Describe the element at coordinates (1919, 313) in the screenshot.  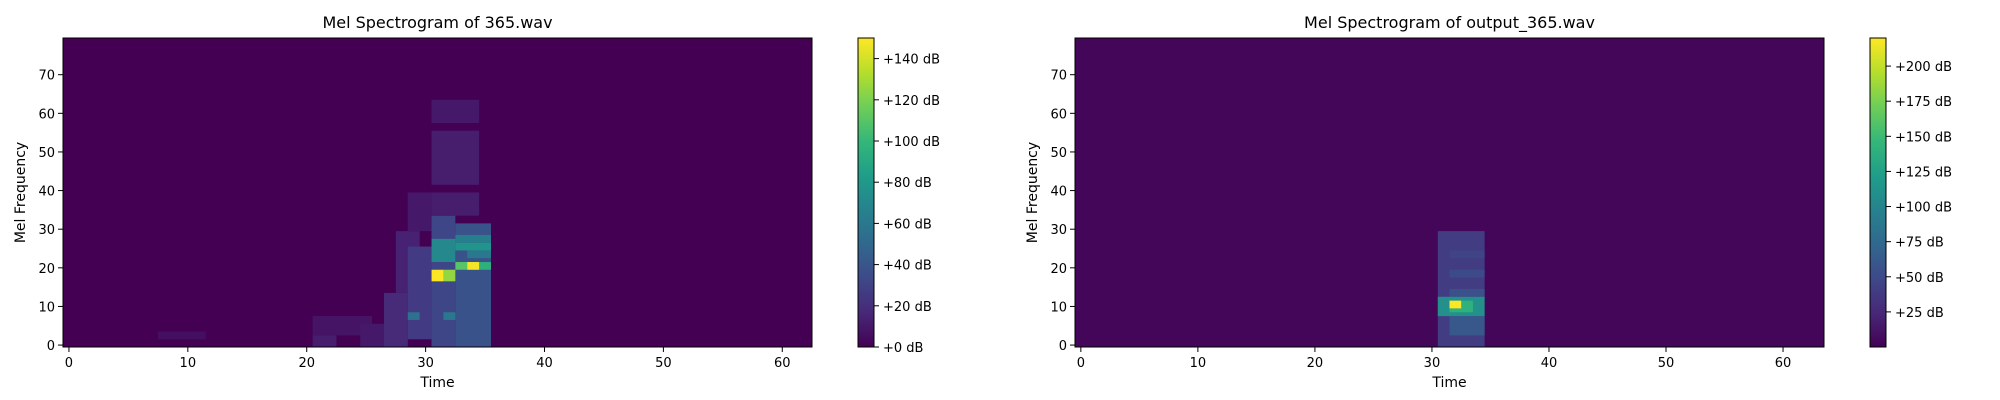
I see `colorbar-tick-label: +25 dB` at that location.